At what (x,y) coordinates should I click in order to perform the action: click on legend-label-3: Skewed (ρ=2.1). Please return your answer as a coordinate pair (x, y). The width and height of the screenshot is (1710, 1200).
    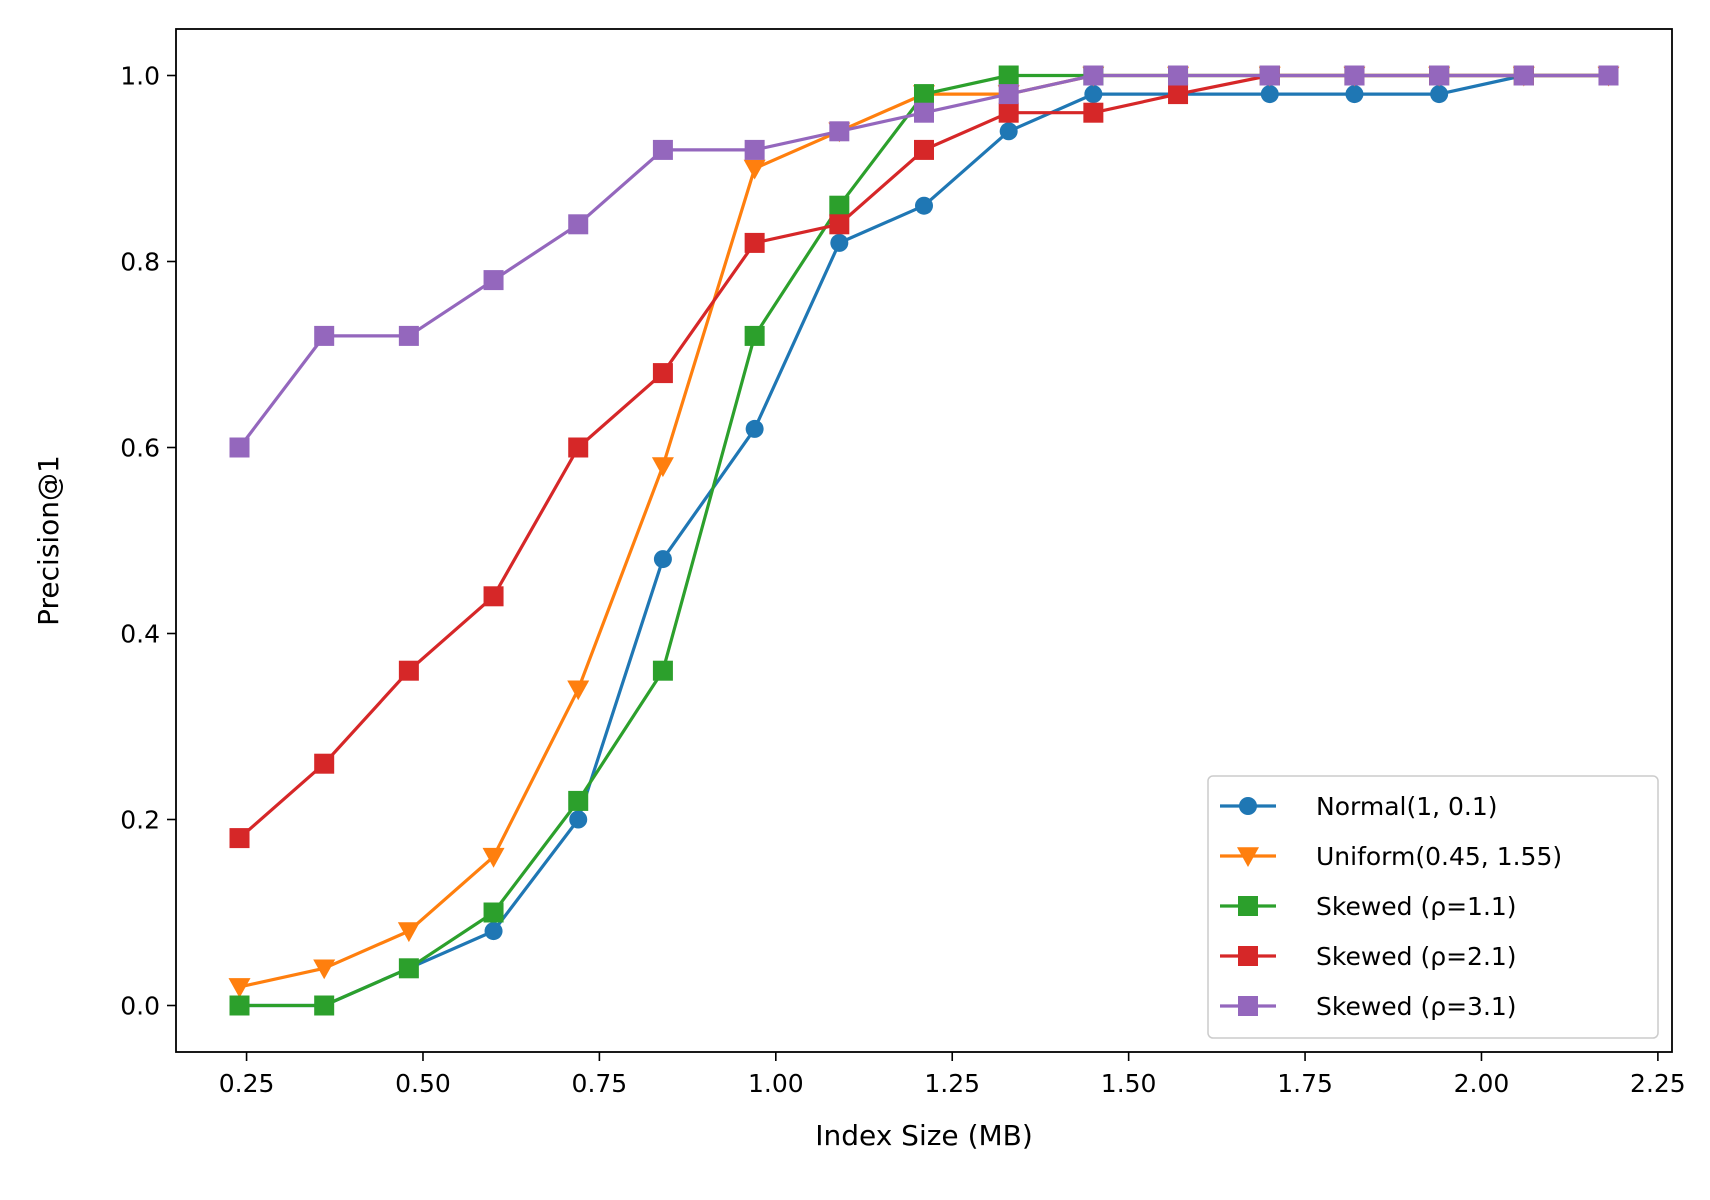
    Looking at the image, I should click on (1416, 956).